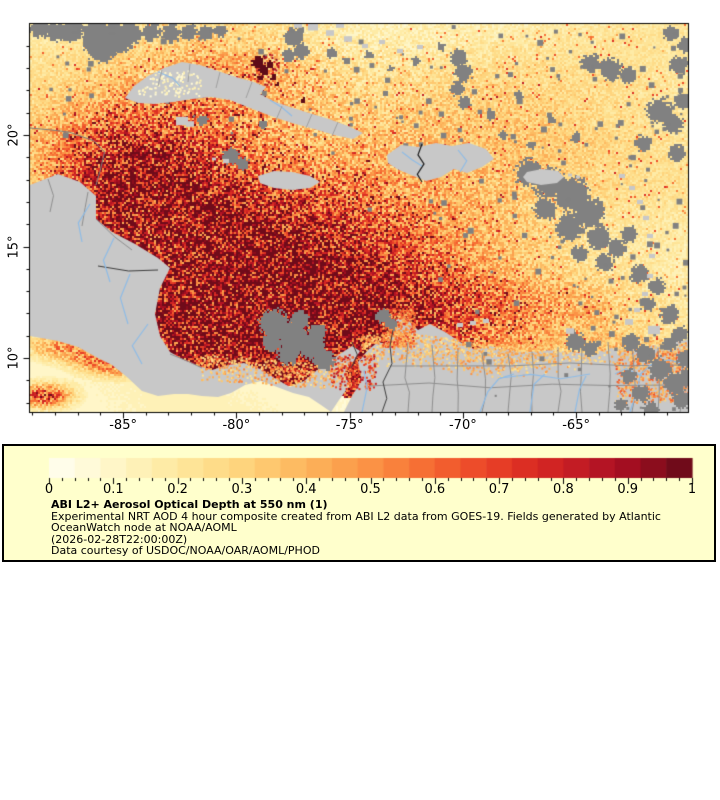 This screenshot has height=800, width=720. I want to click on colorbar-tick-label: 0.3, so click(242, 489).